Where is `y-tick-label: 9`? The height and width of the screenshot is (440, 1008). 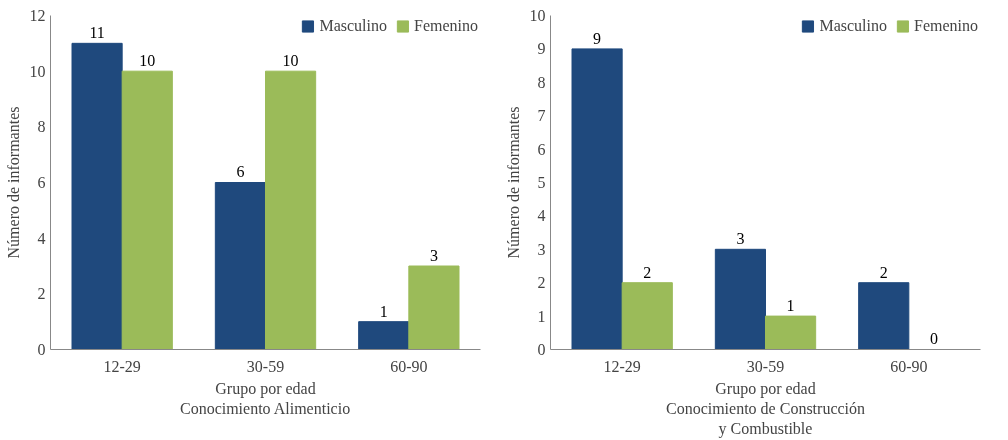
y-tick-label: 9 is located at coordinates (541, 49).